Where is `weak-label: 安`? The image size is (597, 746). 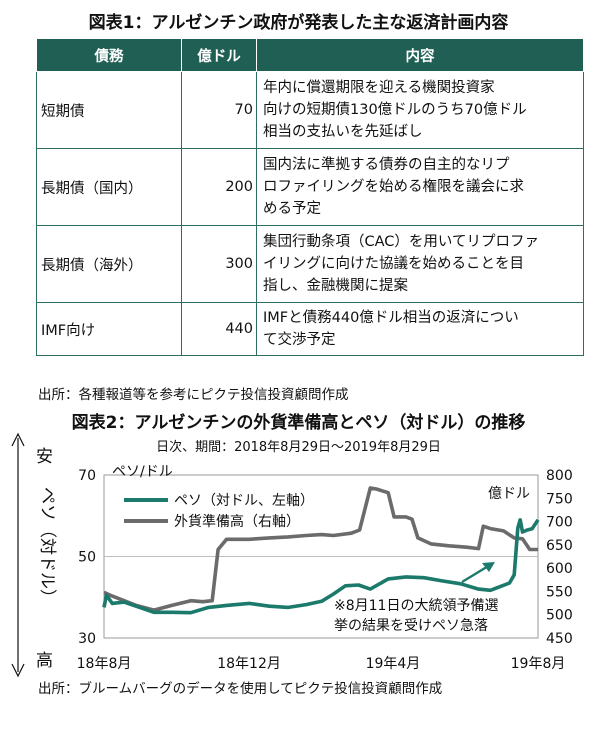
weak-label: 安 is located at coordinates (44, 457).